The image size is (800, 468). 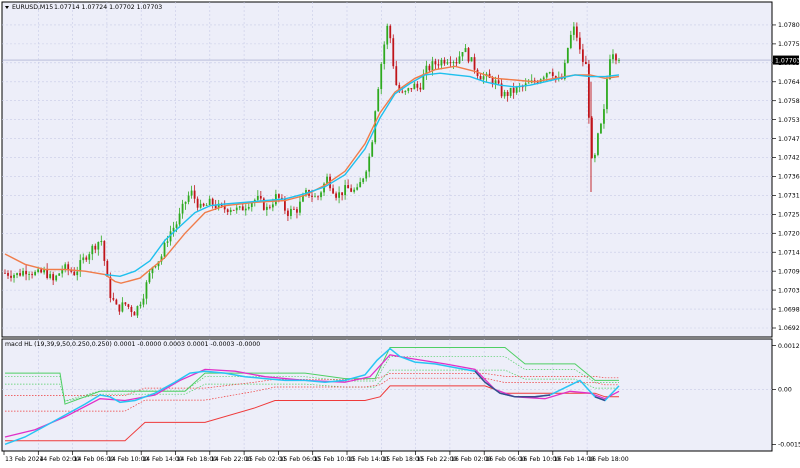 I want to click on price-tick-label: 1.07365, so click(x=789, y=177).